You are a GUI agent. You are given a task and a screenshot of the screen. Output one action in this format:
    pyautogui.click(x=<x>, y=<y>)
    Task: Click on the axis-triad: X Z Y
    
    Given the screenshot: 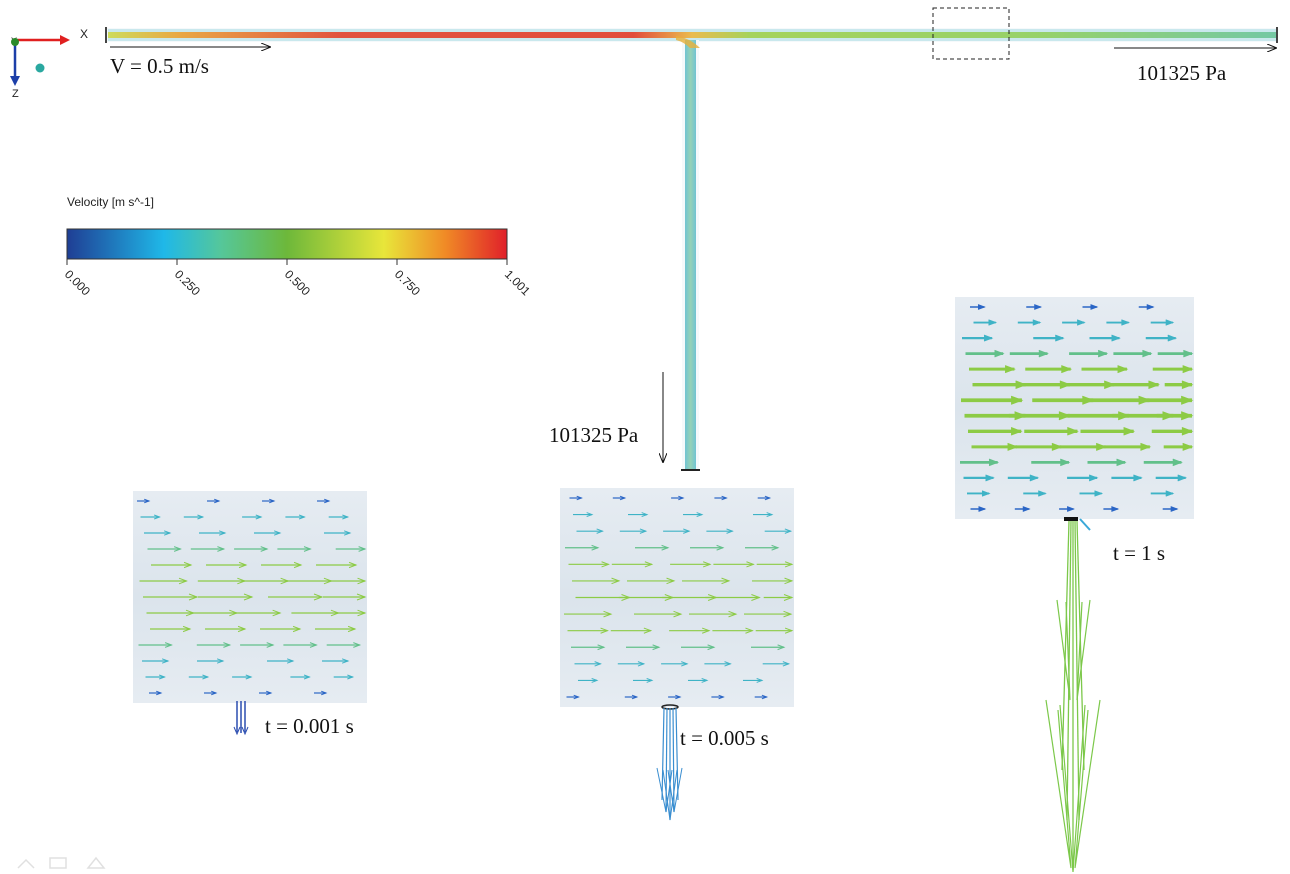 What is the action you would take?
    pyautogui.click(x=49, y=63)
    